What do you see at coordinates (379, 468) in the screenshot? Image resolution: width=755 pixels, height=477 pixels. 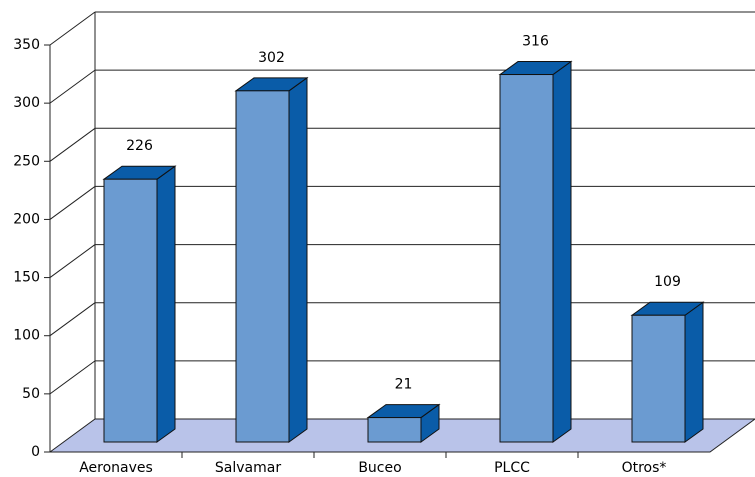 I see `x-tick-label: Buceo` at bounding box center [379, 468].